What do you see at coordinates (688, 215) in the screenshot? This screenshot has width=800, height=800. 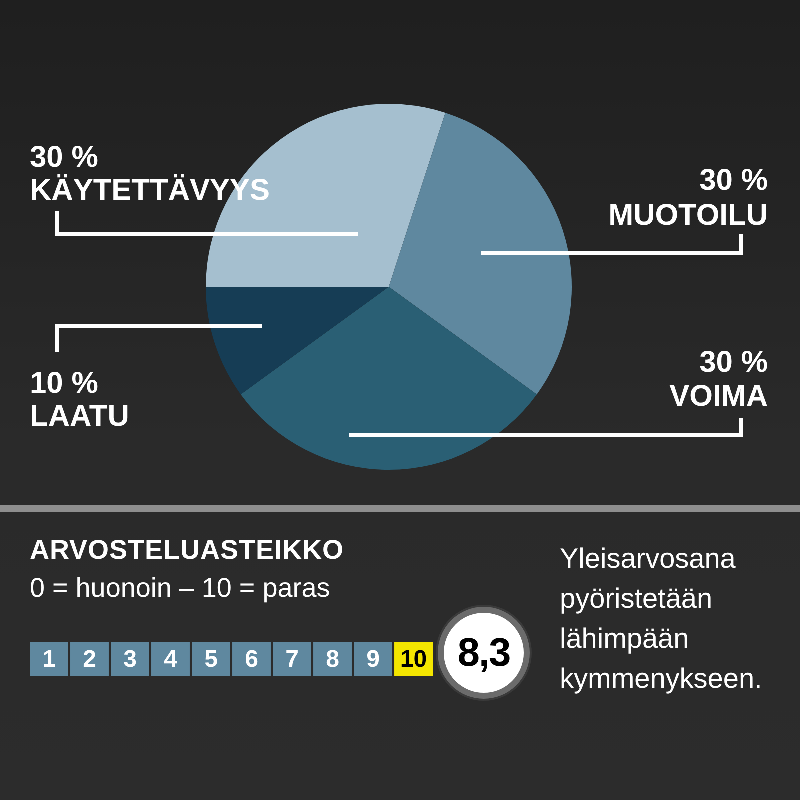 I see `slice-label: MUOTOILU` at bounding box center [688, 215].